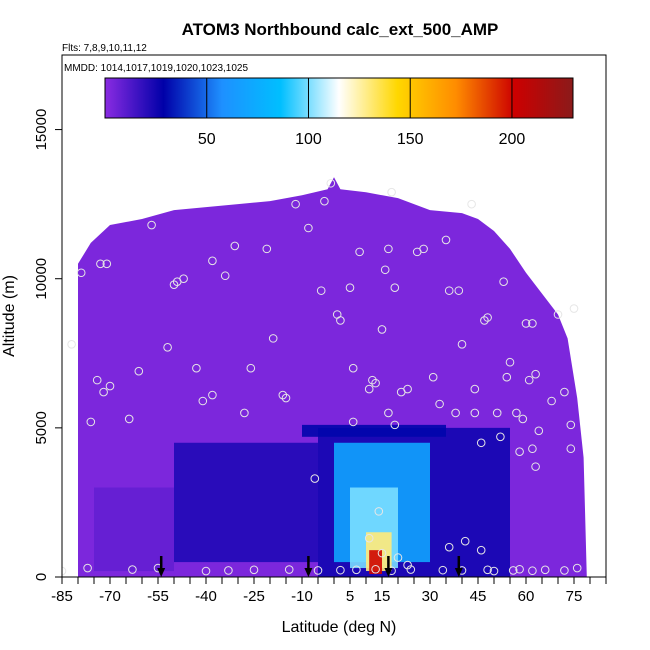  What do you see at coordinates (207, 139) in the screenshot?
I see `colorbar-tick-label: 50` at bounding box center [207, 139].